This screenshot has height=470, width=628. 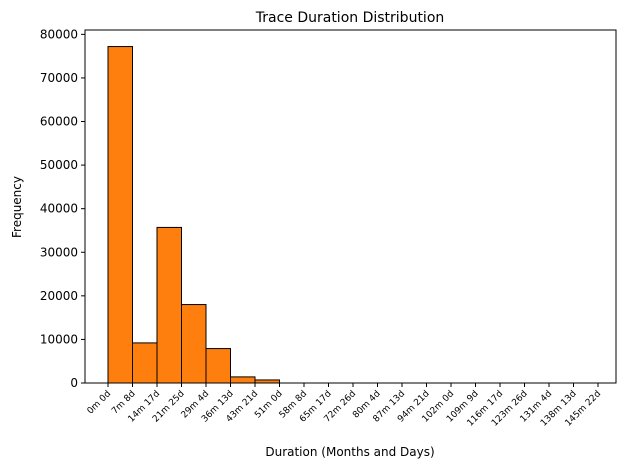 What do you see at coordinates (59, 78) in the screenshot?
I see `y-tick-label: 70000` at bounding box center [59, 78].